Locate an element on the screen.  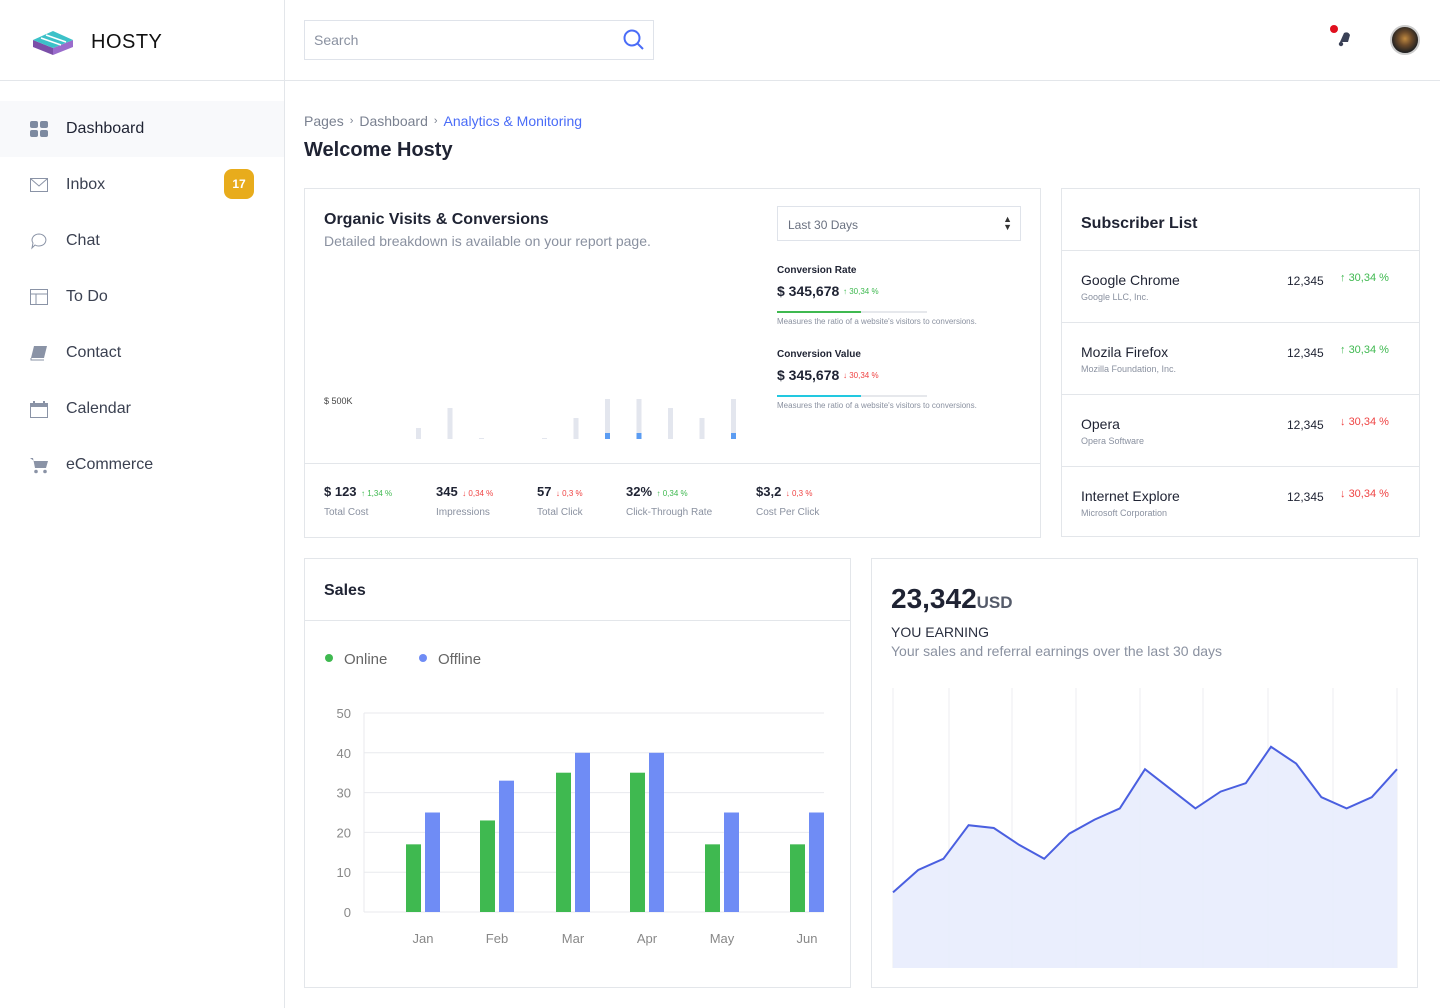
x-tick-label: May is located at coordinates (722, 938).